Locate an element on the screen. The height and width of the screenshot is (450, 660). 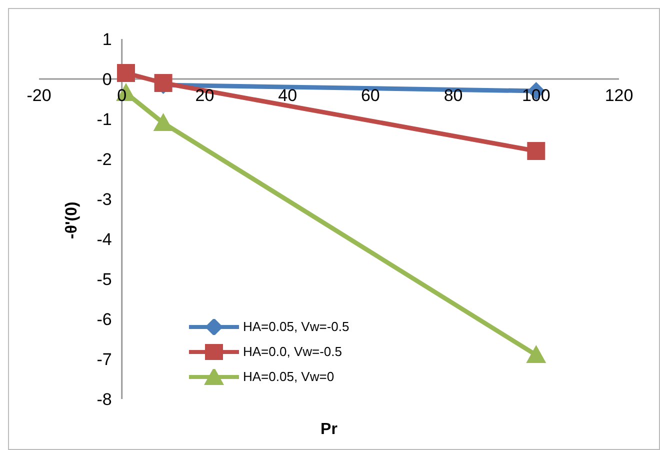
x-tick-label: 60 is located at coordinates (370, 95).